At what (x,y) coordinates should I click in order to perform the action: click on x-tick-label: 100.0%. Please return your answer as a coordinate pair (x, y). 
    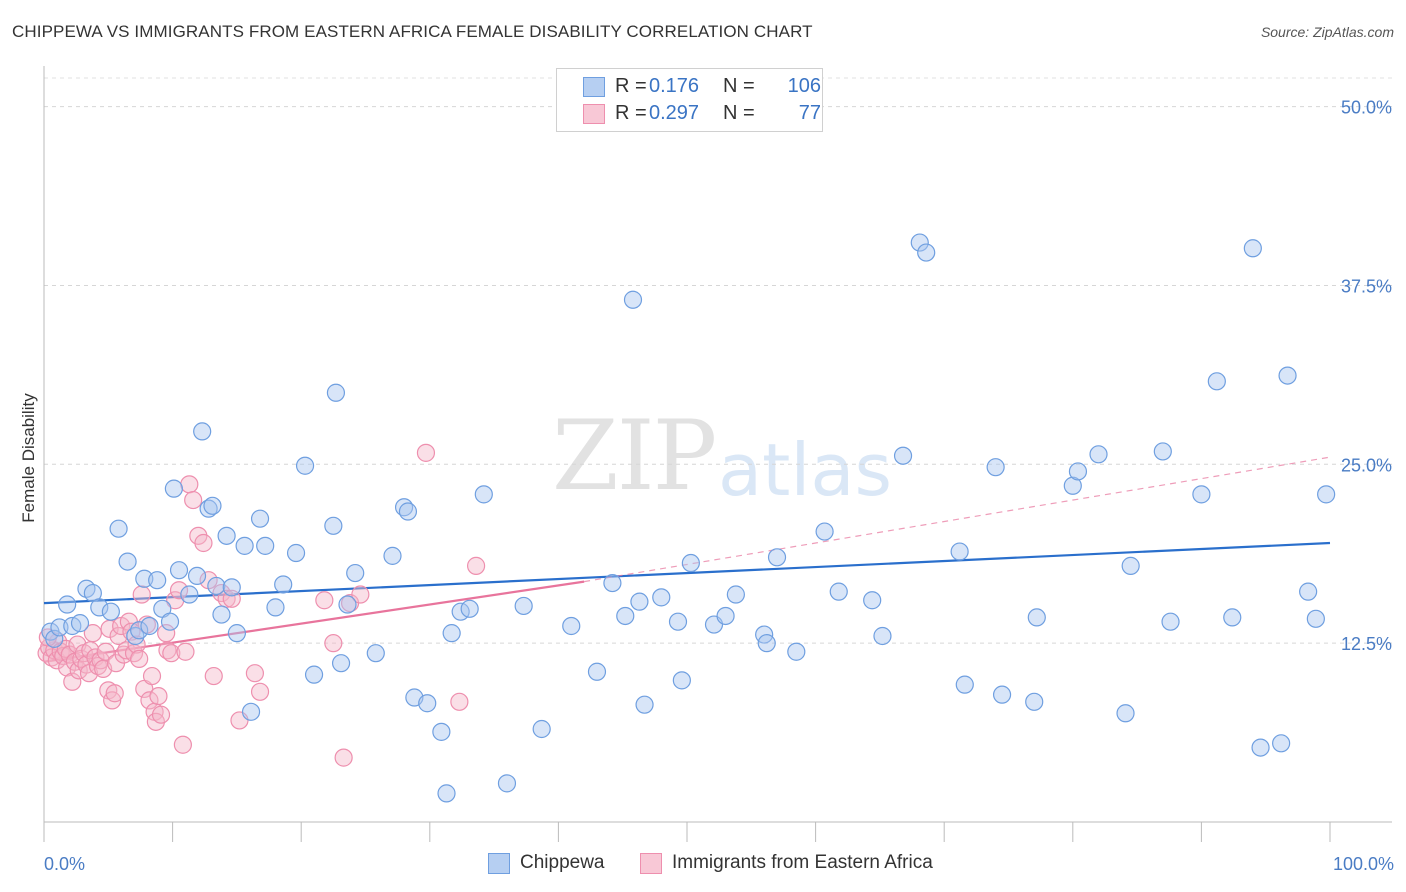
    Looking at the image, I should click on (1363, 864).